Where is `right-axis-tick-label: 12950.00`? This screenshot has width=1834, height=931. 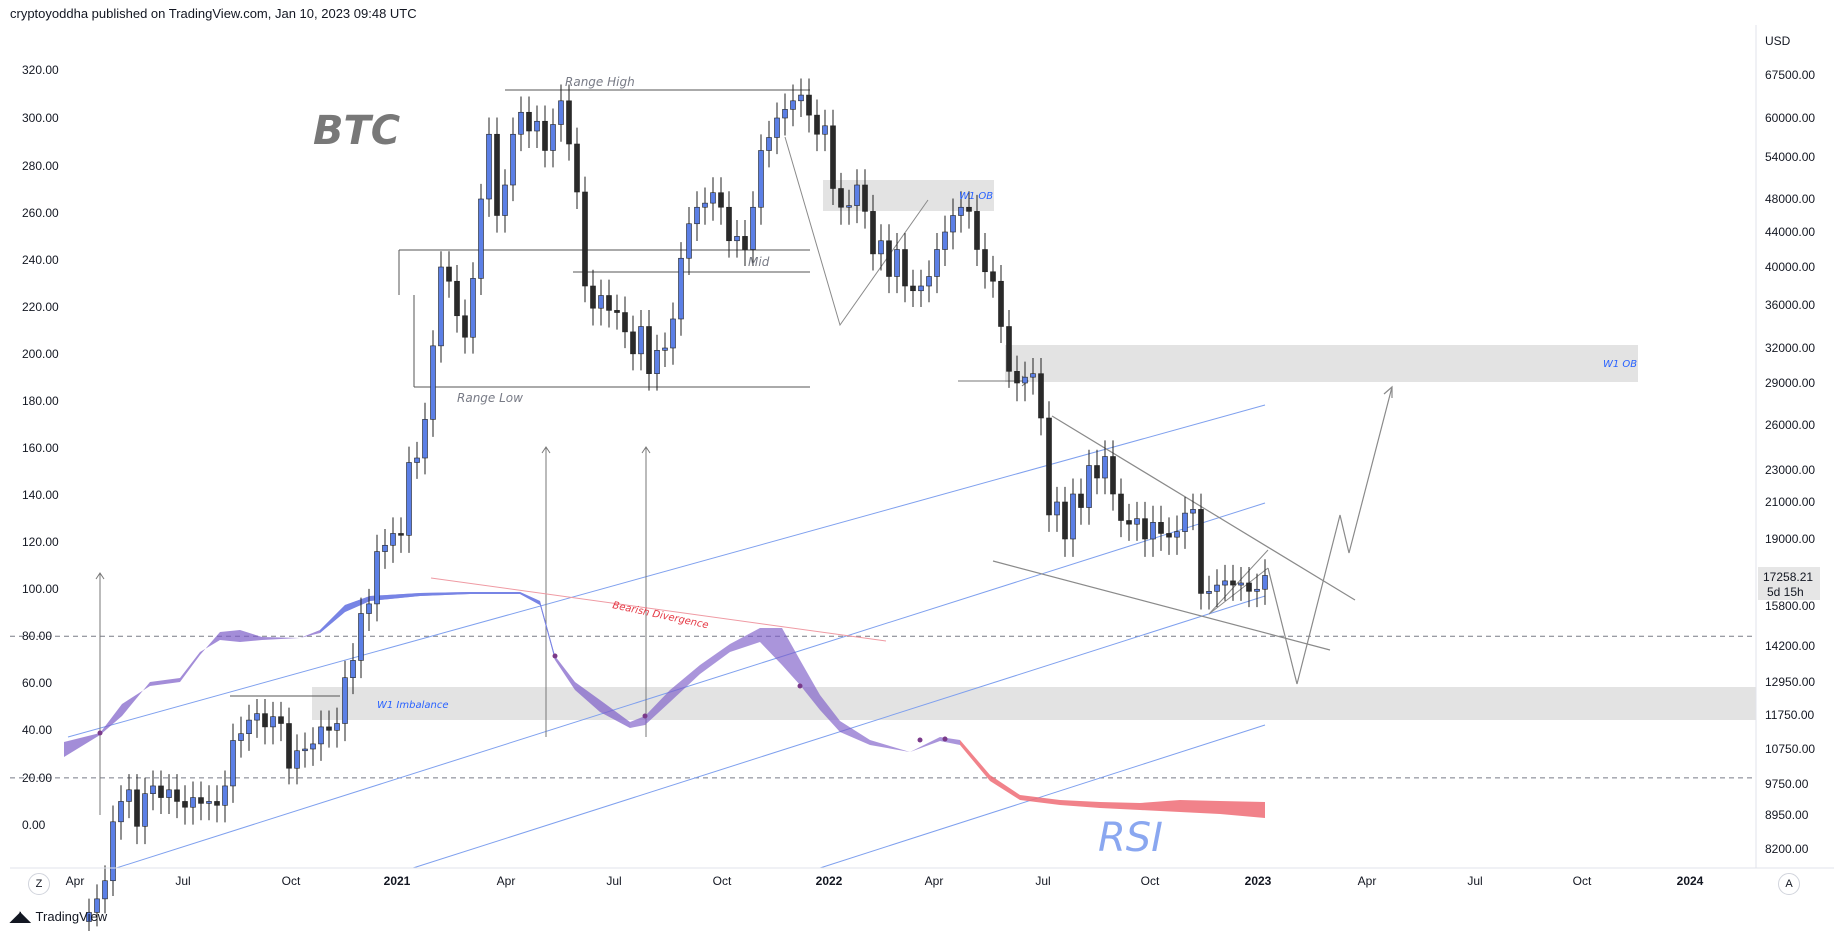
right-axis-tick-label: 12950.00 is located at coordinates (1790, 682).